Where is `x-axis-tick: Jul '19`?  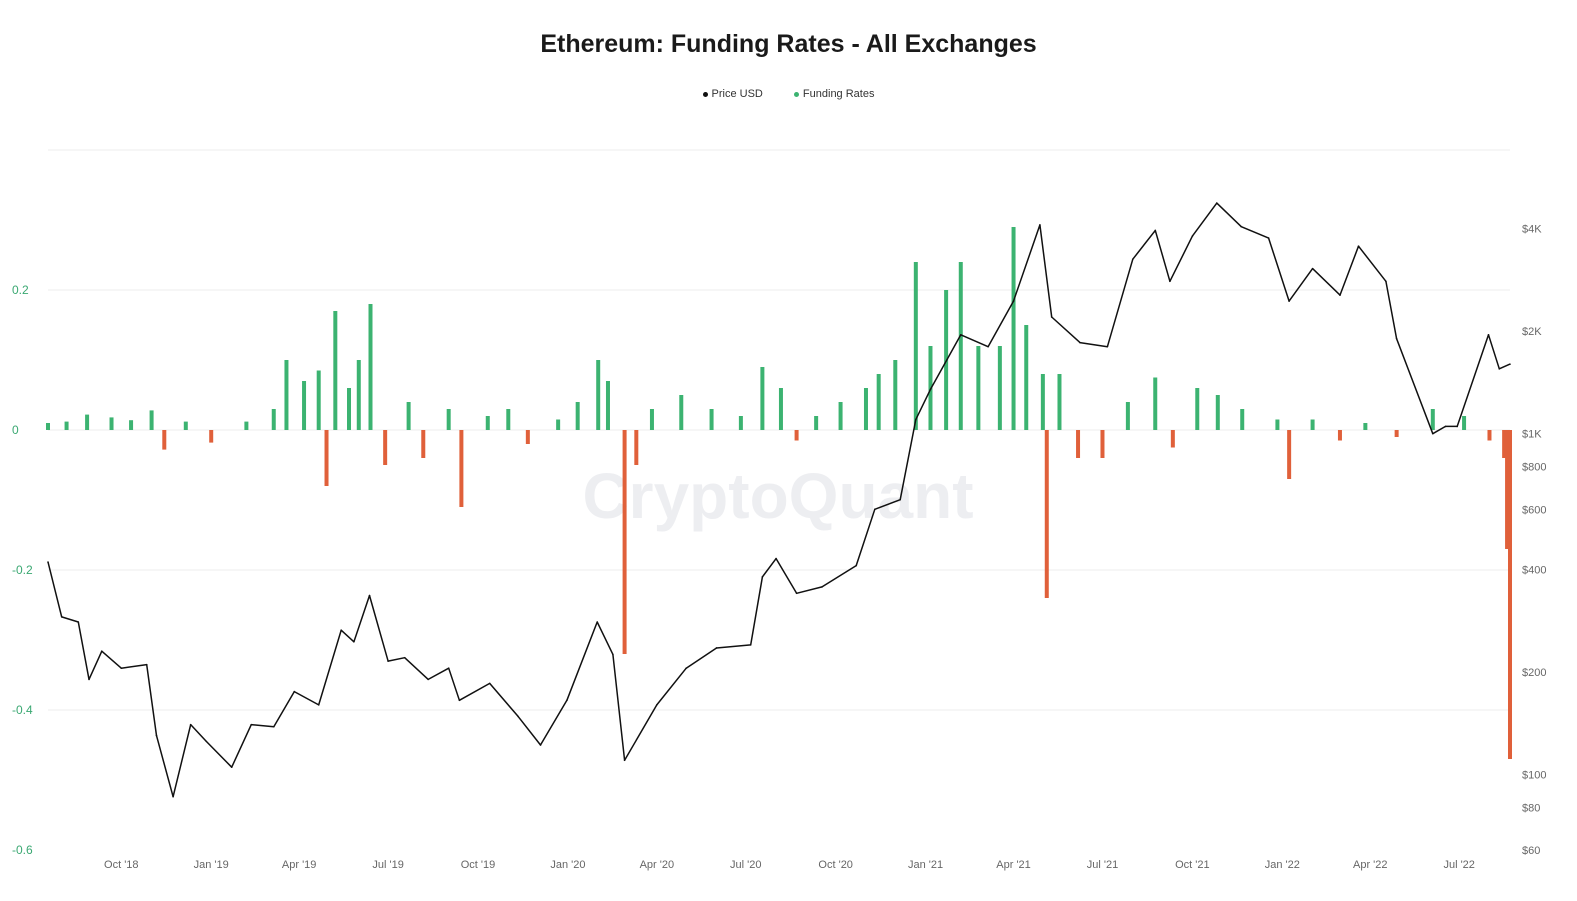 x-axis-tick: Jul '19 is located at coordinates (387, 865).